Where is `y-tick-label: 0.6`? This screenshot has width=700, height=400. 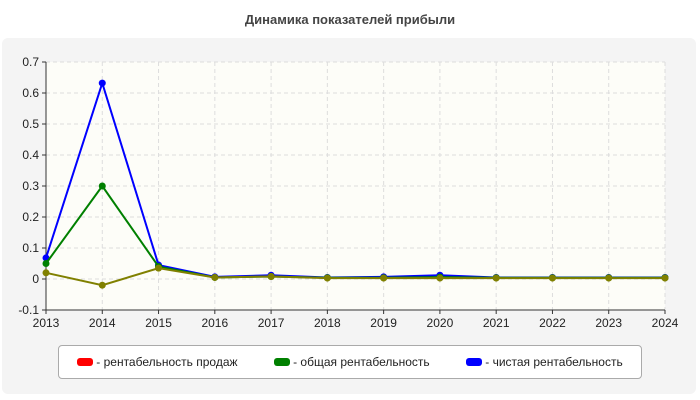 y-tick-label: 0.6 is located at coordinates (30, 93).